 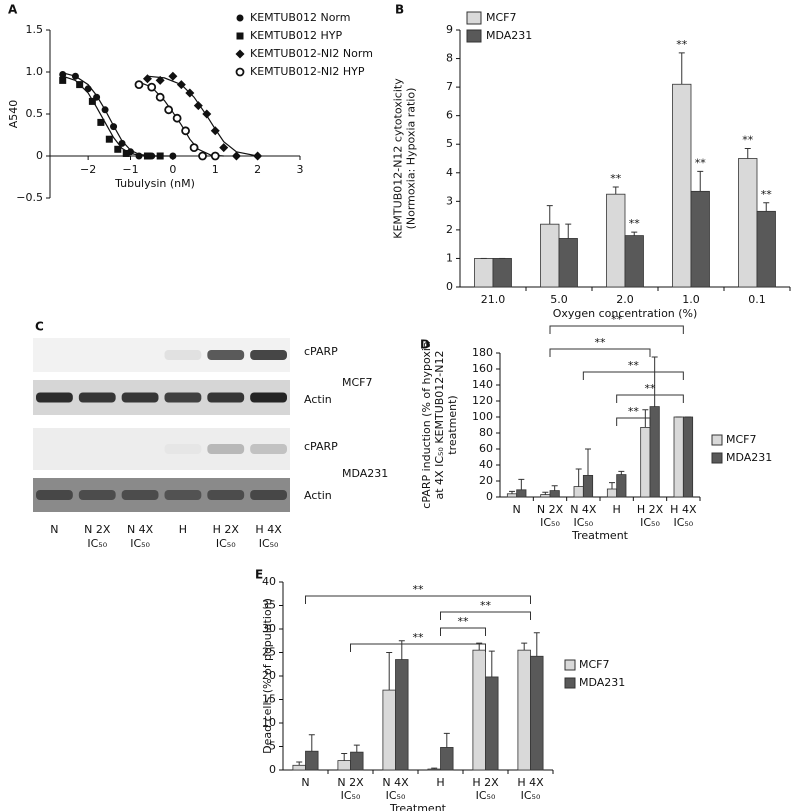 What do you see at coordinates (318, 495) in the screenshot?
I see `blot-row-label: Actin` at bounding box center [318, 495].